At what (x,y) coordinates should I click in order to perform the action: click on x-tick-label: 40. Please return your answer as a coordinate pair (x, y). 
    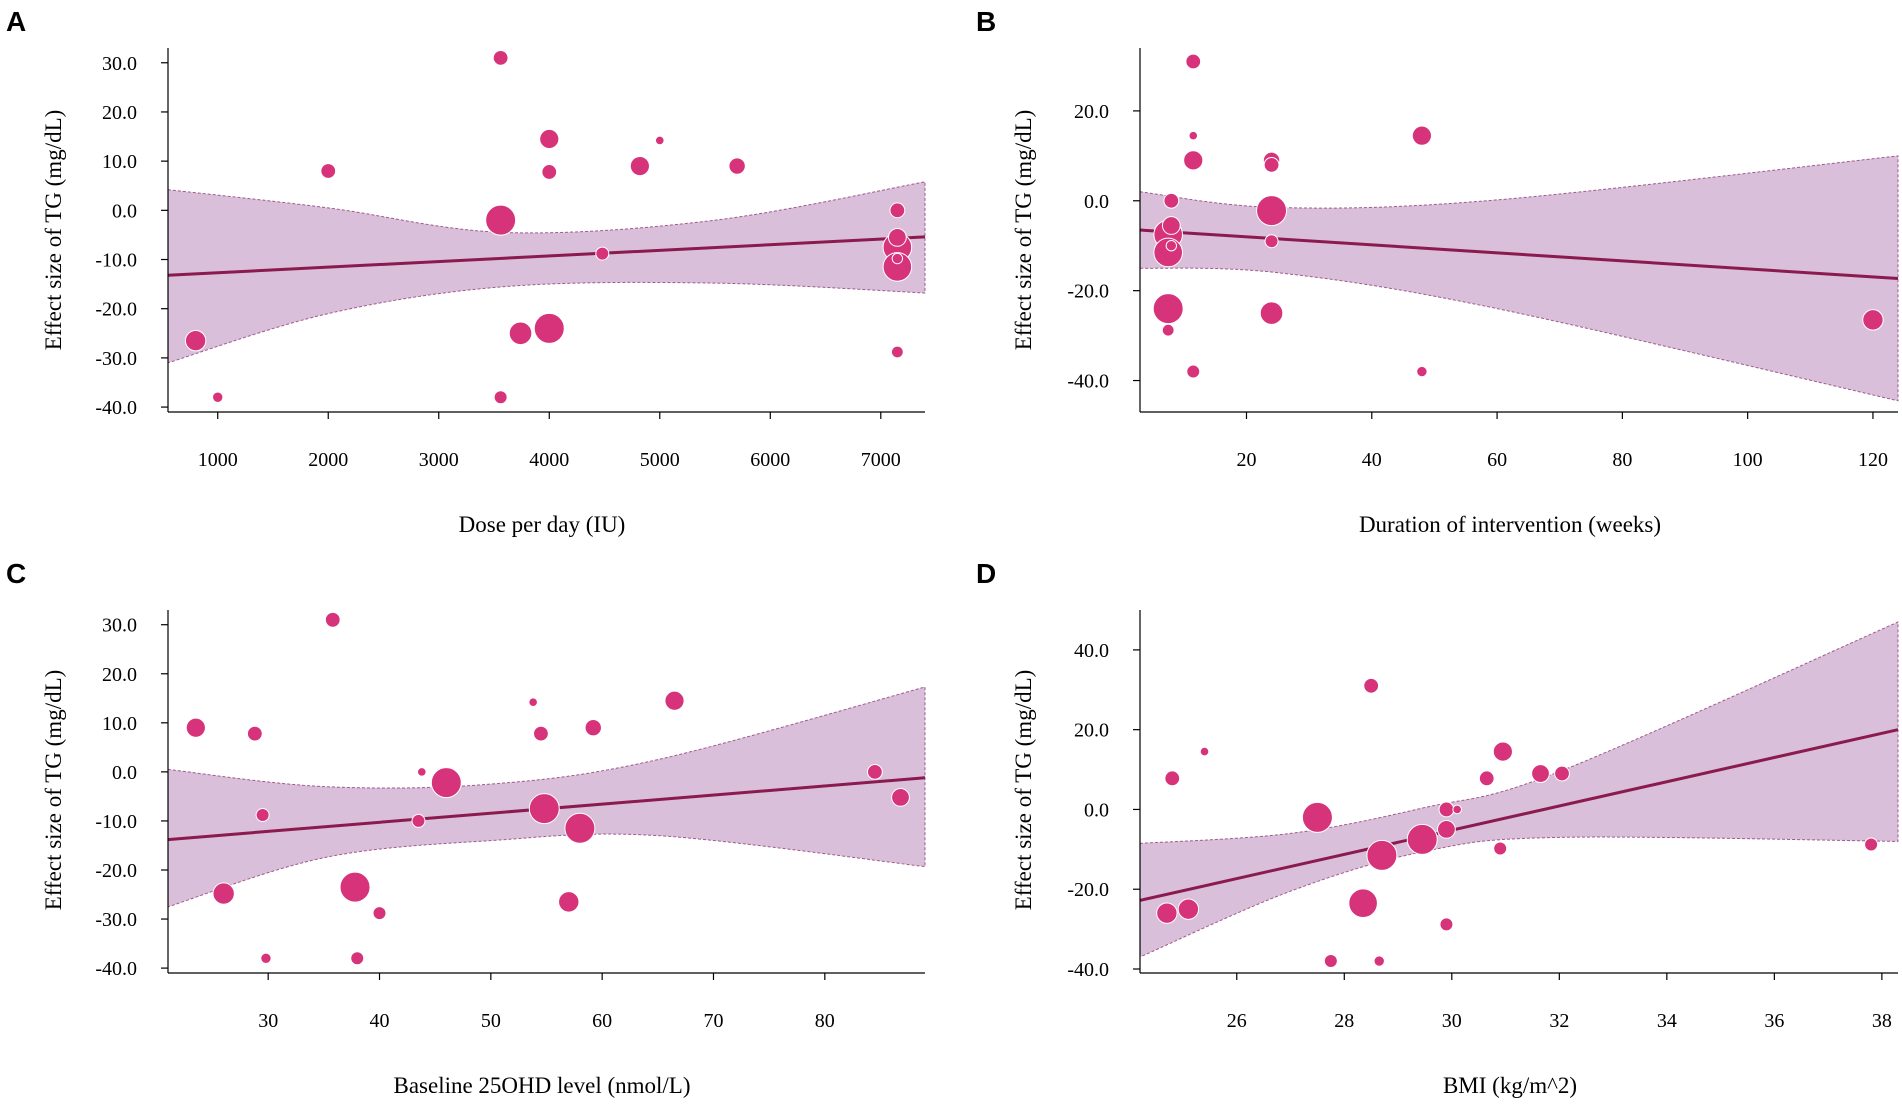
    Looking at the image, I should click on (380, 1021).